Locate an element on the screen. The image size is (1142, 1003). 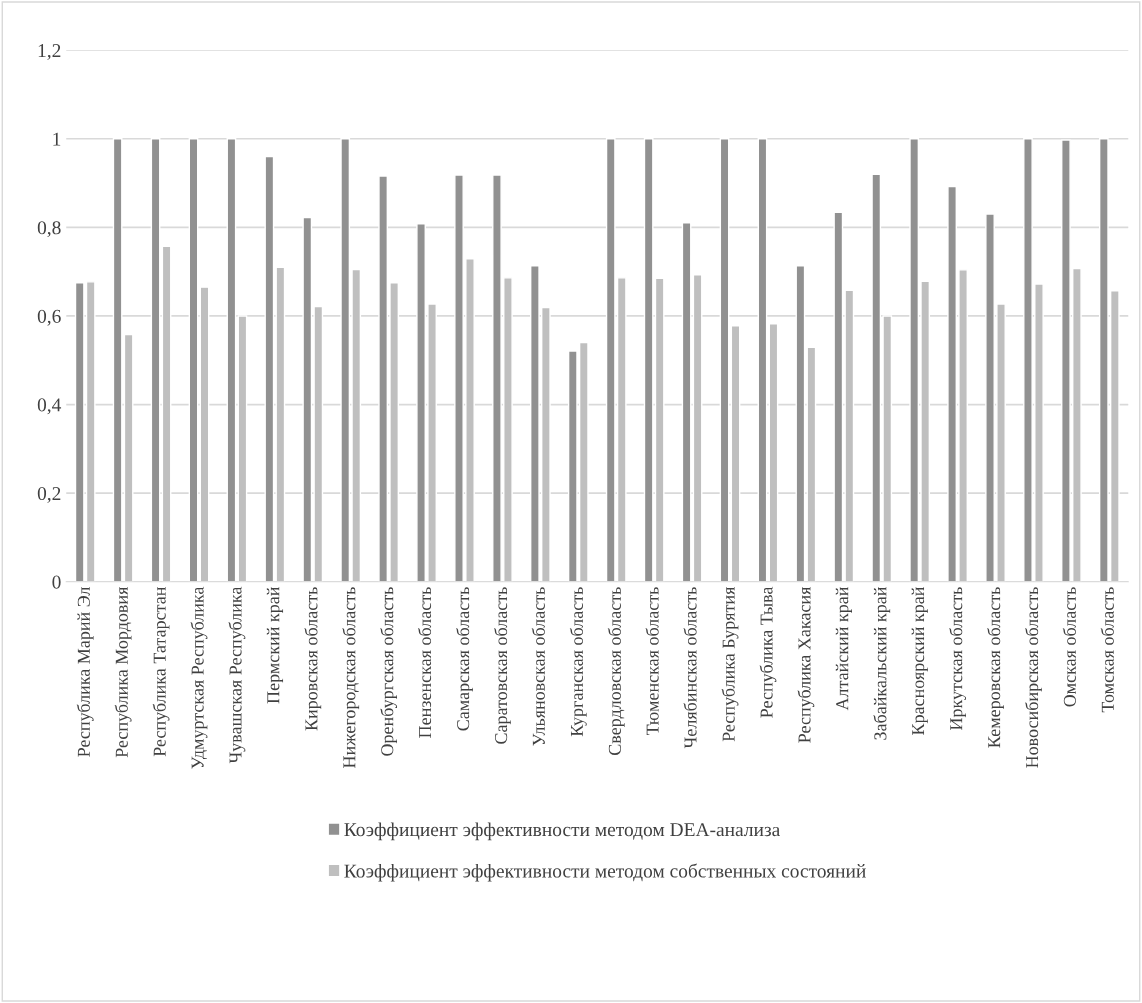
y-tick-label: 0,2 is located at coordinates (49, 494).